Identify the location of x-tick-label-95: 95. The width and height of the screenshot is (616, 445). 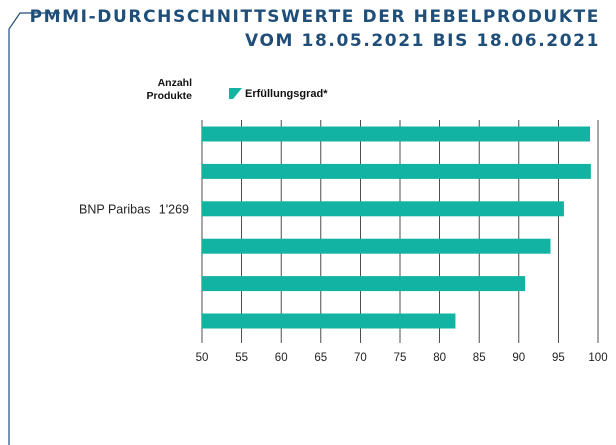
(558, 358).